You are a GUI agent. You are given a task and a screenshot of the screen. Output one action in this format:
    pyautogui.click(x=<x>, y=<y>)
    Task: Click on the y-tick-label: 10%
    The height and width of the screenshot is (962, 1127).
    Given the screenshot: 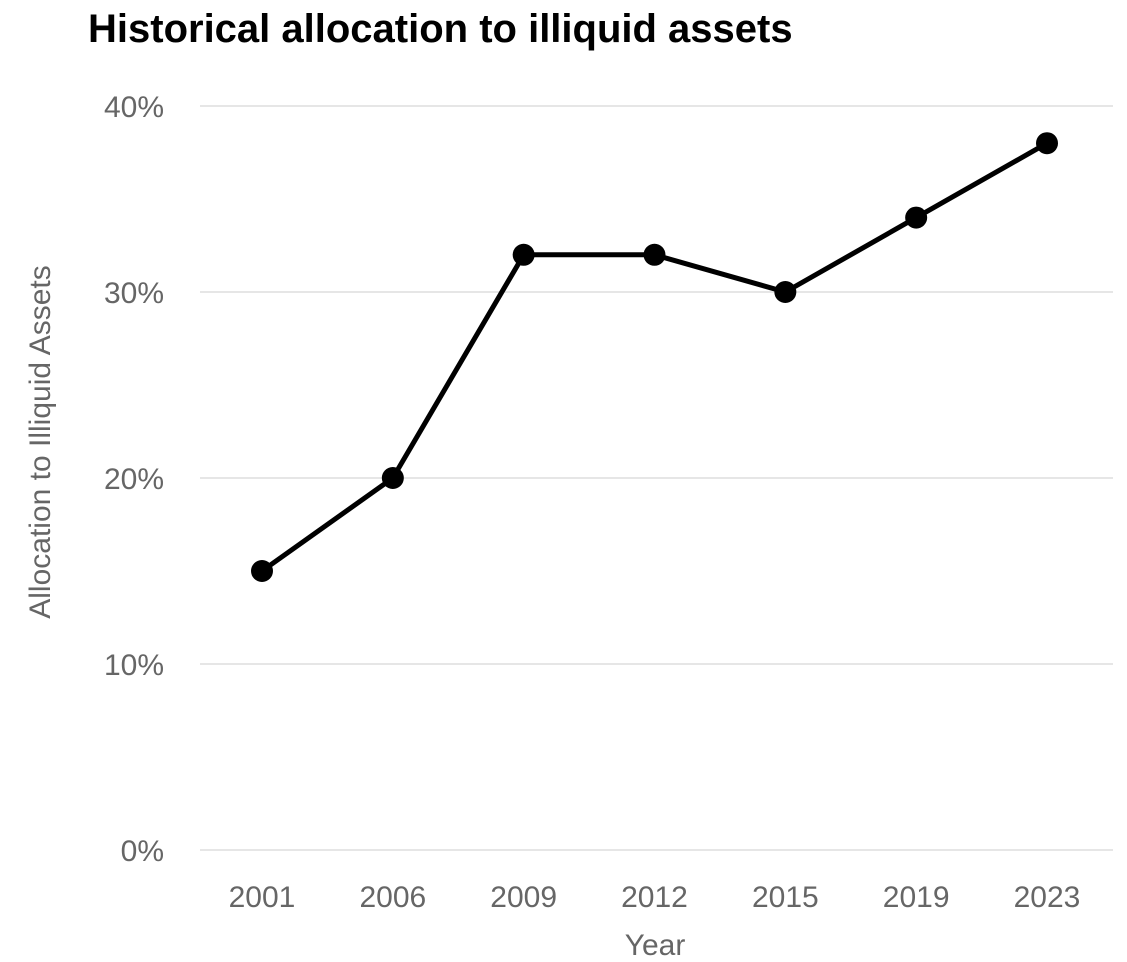 What is the action you would take?
    pyautogui.click(x=134, y=665)
    